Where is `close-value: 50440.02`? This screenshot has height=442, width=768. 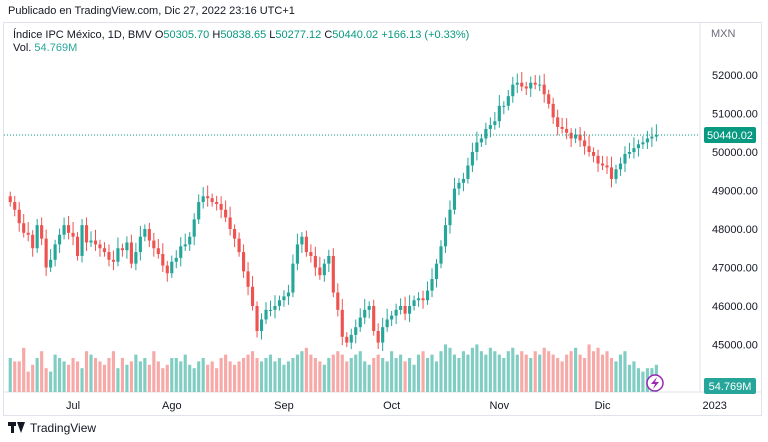 close-value: 50440.02 is located at coordinates (355, 35).